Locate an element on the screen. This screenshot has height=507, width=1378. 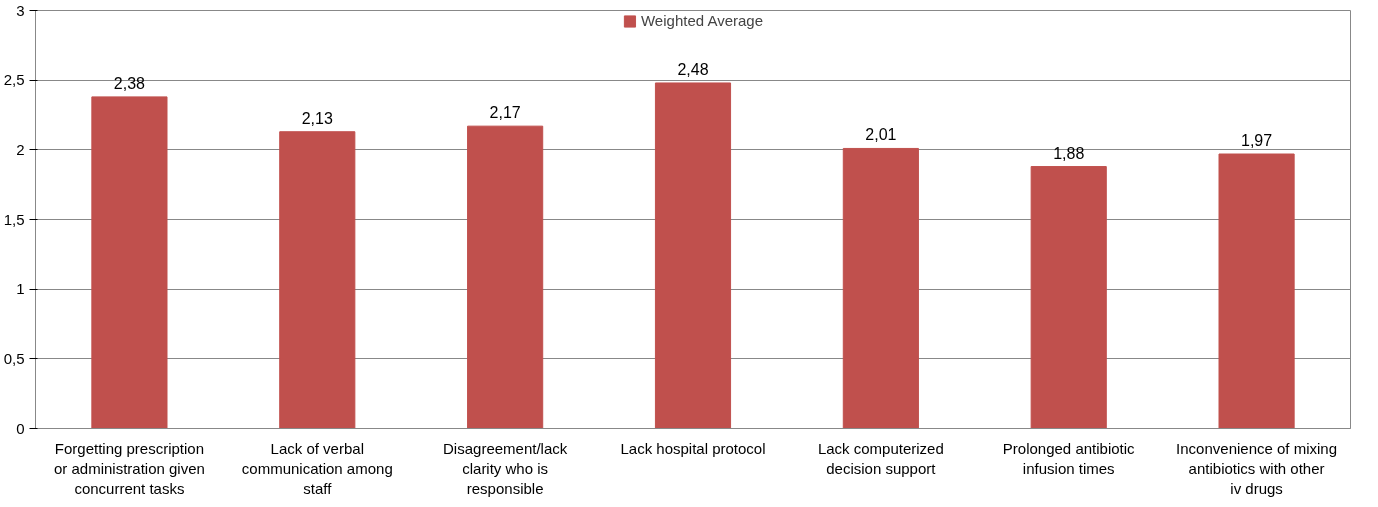
y-tick-label: 1 is located at coordinates (20, 289).